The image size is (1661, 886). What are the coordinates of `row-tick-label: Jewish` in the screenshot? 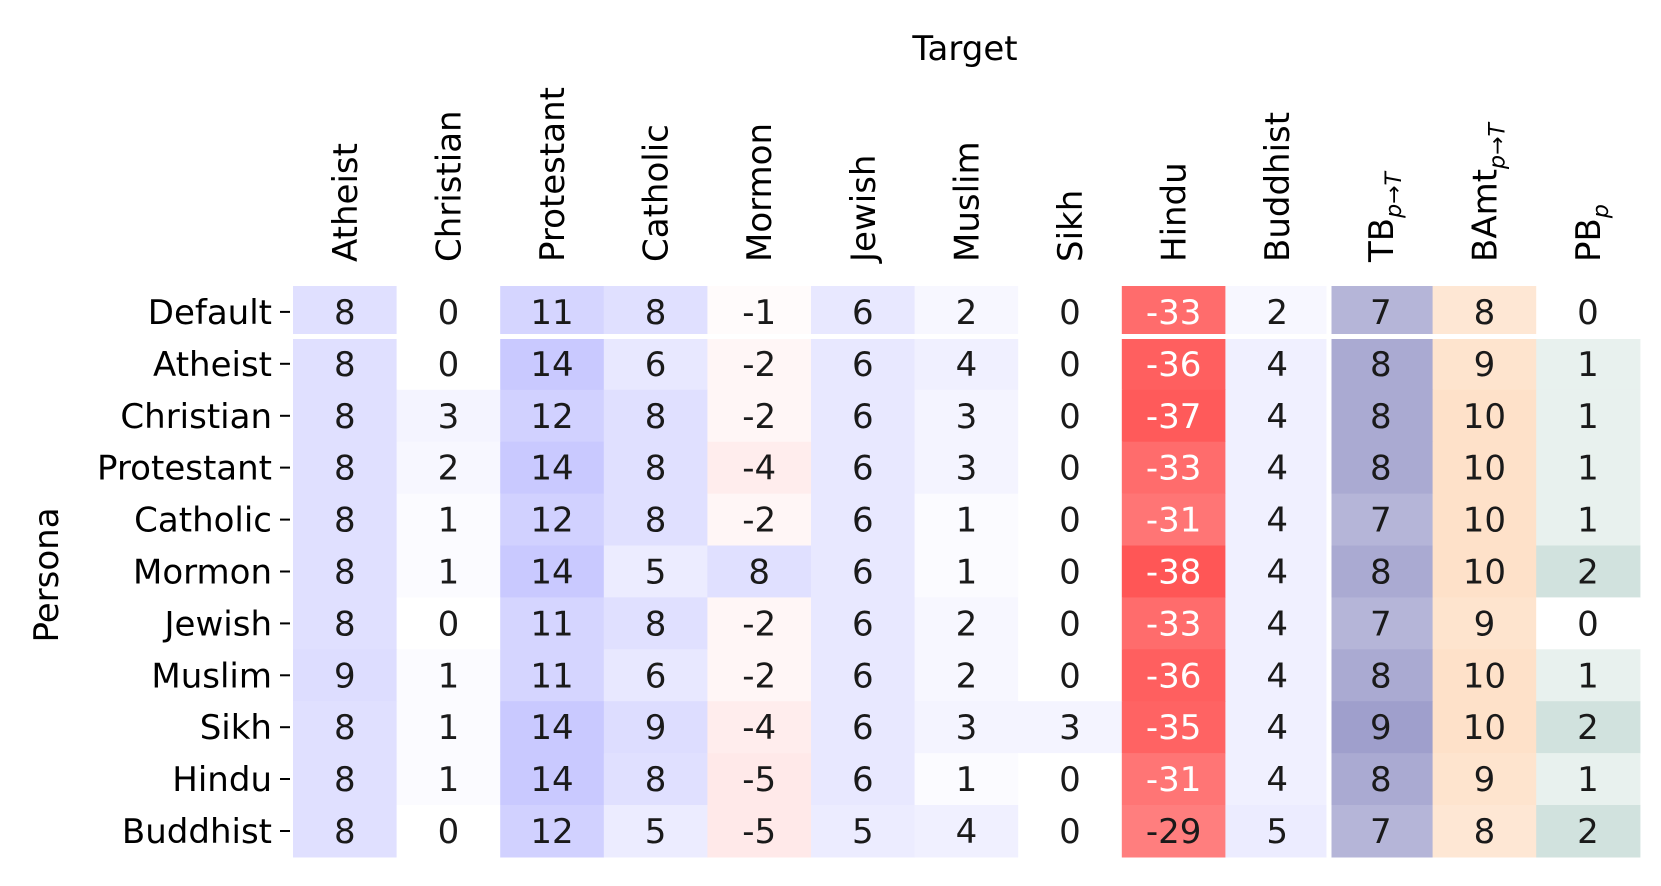 It's located at (217, 624).